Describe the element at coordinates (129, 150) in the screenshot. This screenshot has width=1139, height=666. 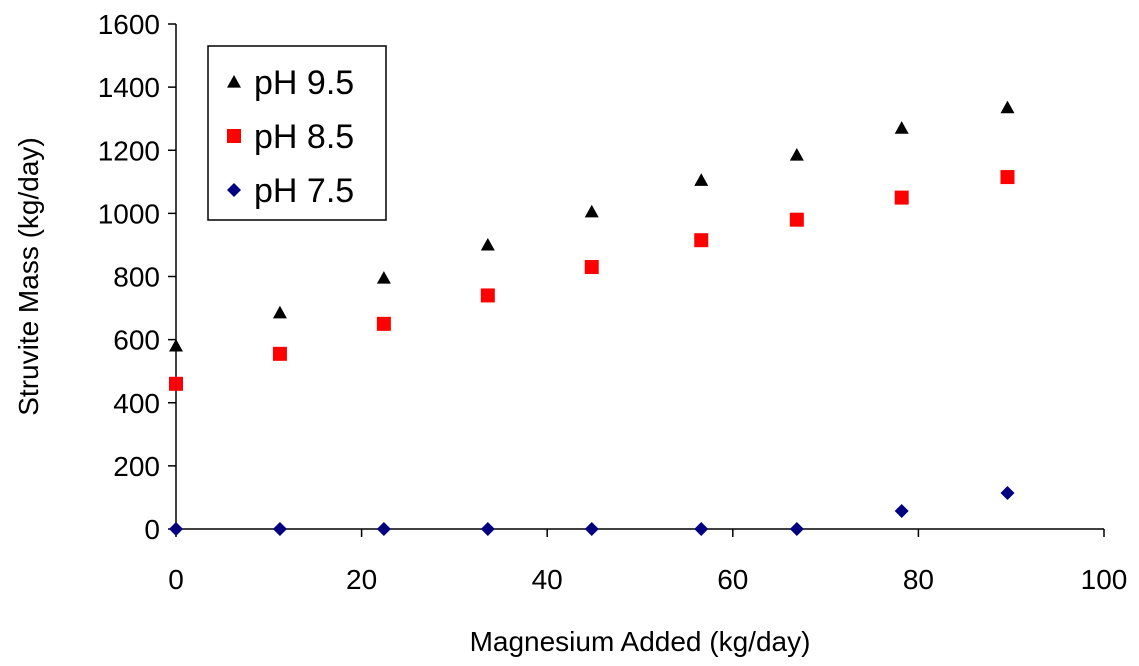
I see `y-tick-label: 1200` at that location.